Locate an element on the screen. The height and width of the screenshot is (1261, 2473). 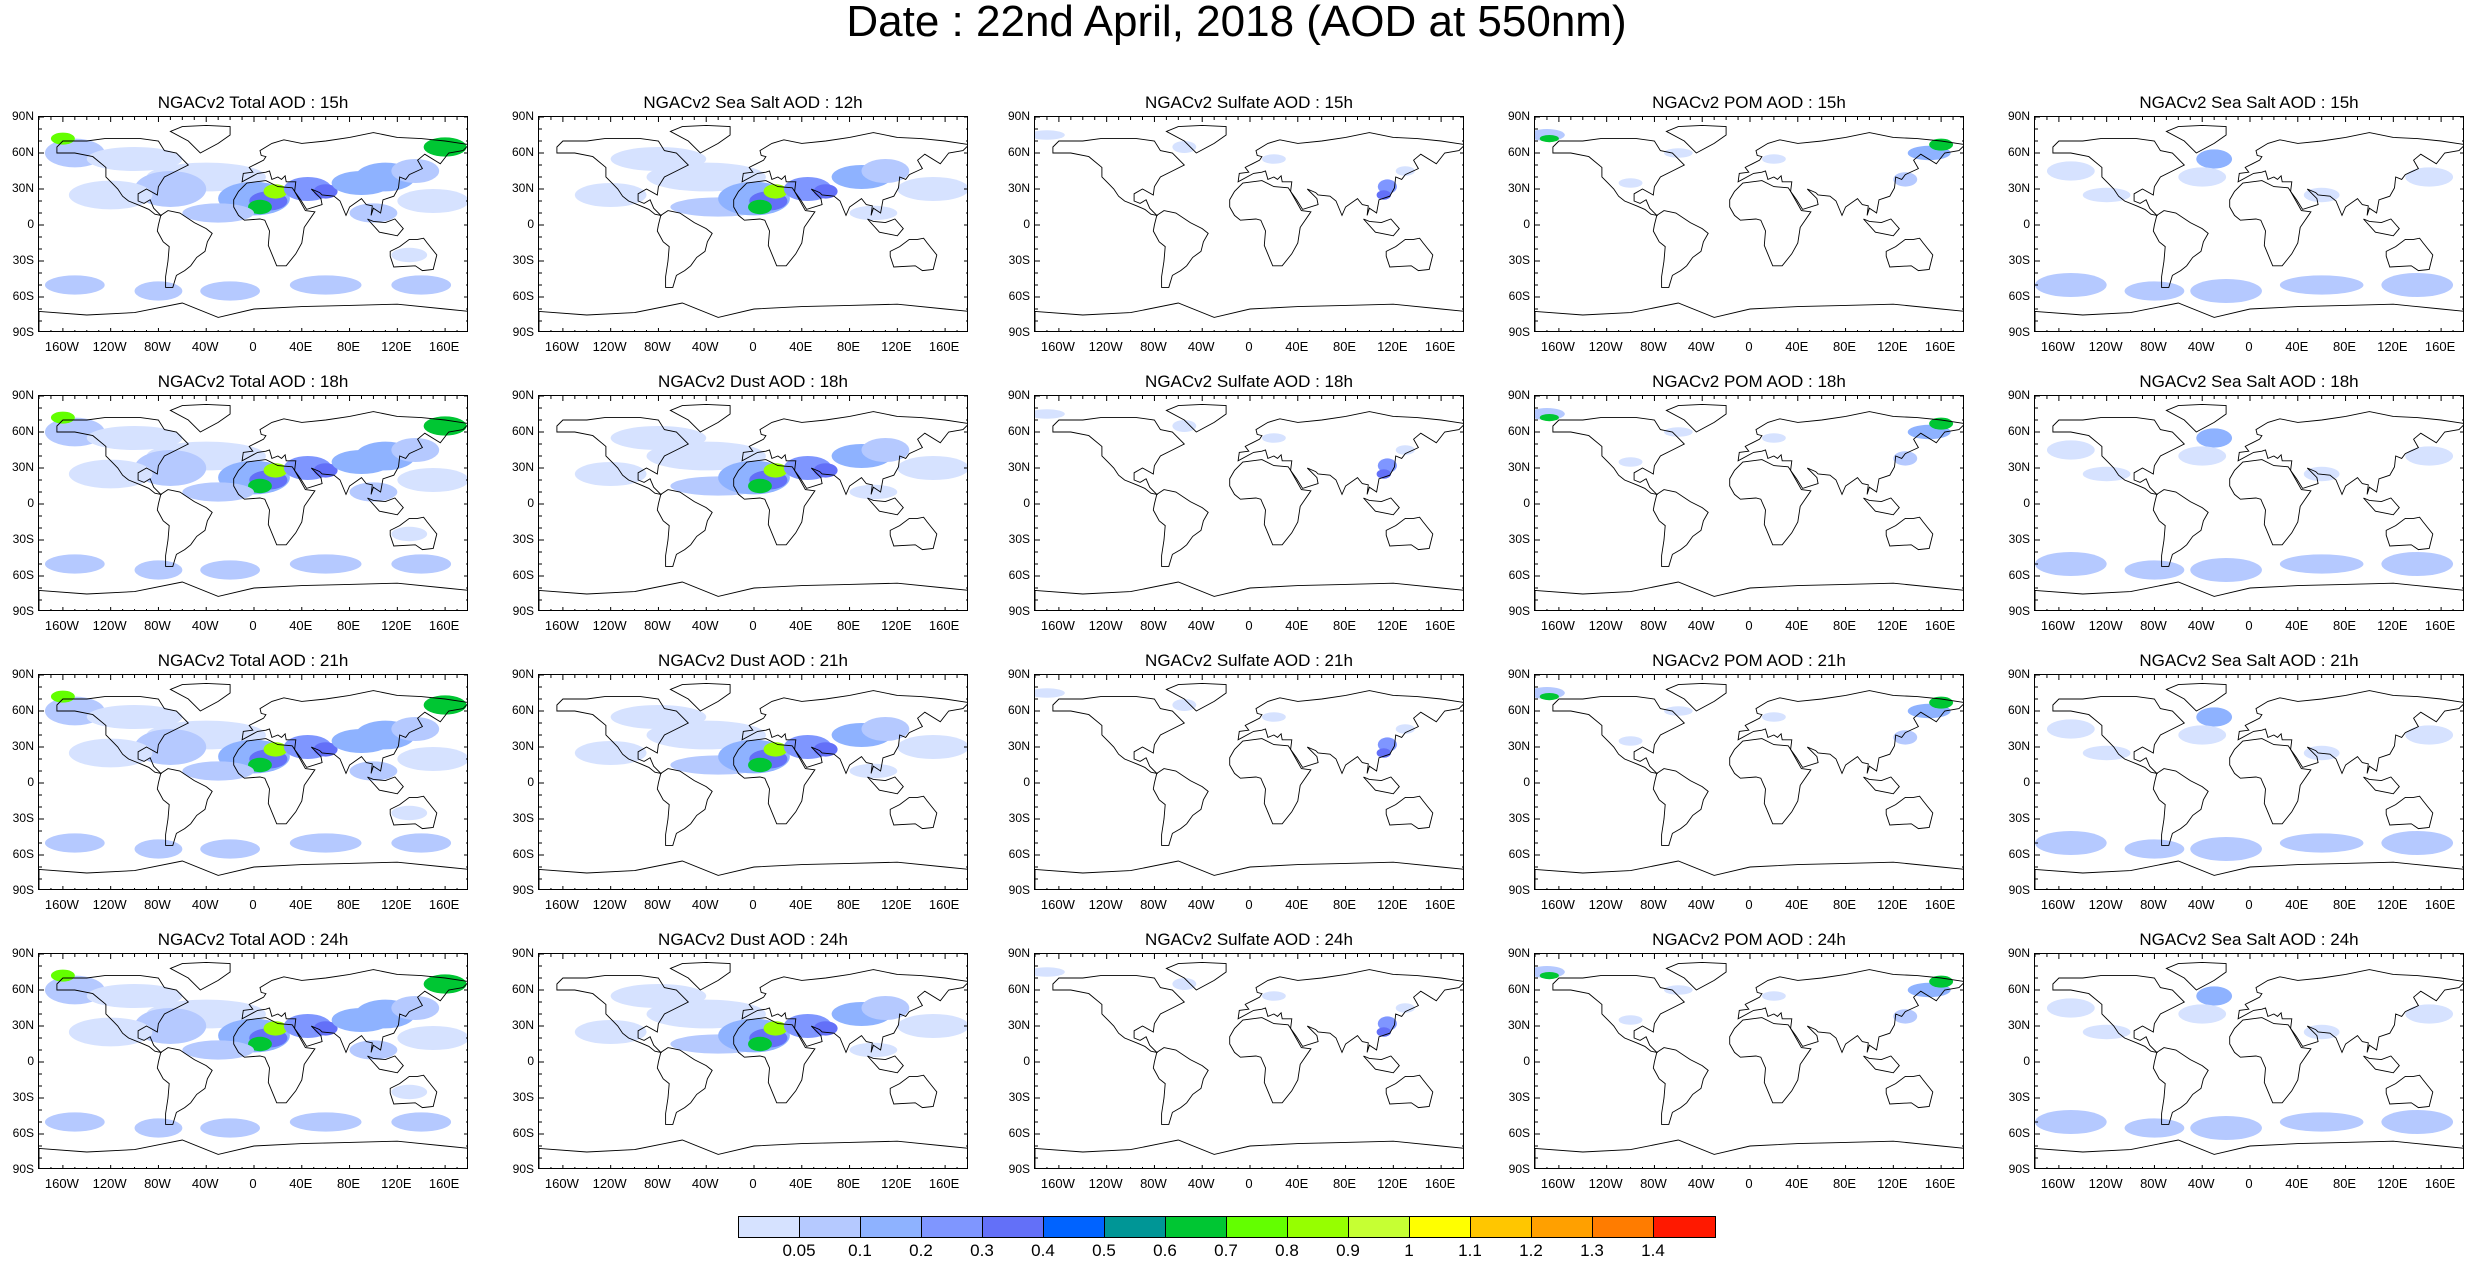
lat-tick-label: 0 is located at coordinates (1526, 1061).